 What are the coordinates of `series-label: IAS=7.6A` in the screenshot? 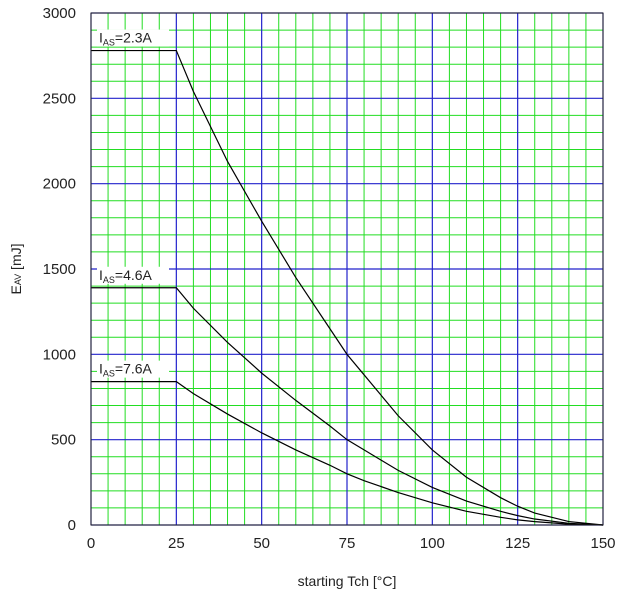 It's located at (133, 369).